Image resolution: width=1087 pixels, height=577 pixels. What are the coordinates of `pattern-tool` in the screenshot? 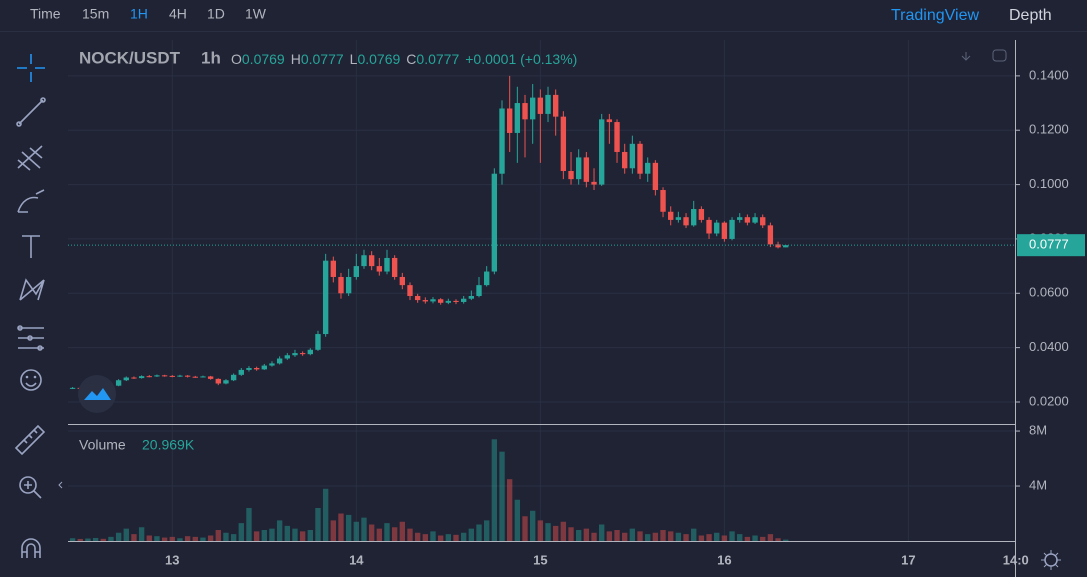 It's located at (32, 289).